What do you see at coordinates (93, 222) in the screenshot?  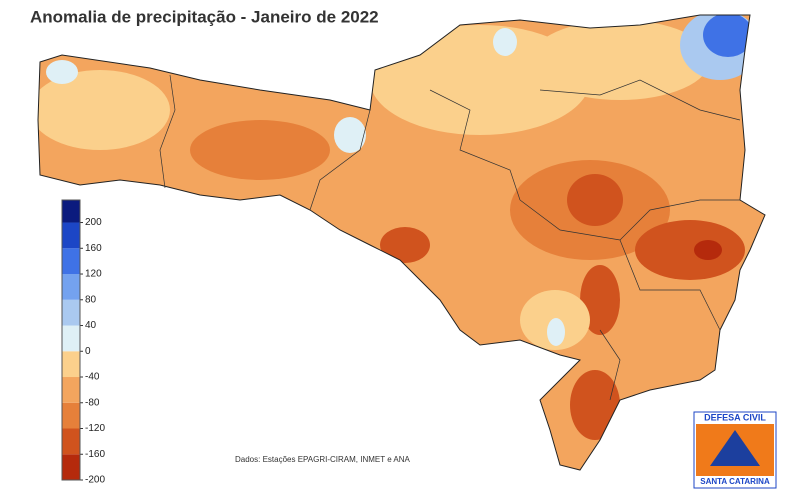 I see `colorbar-tick-label: 200` at bounding box center [93, 222].